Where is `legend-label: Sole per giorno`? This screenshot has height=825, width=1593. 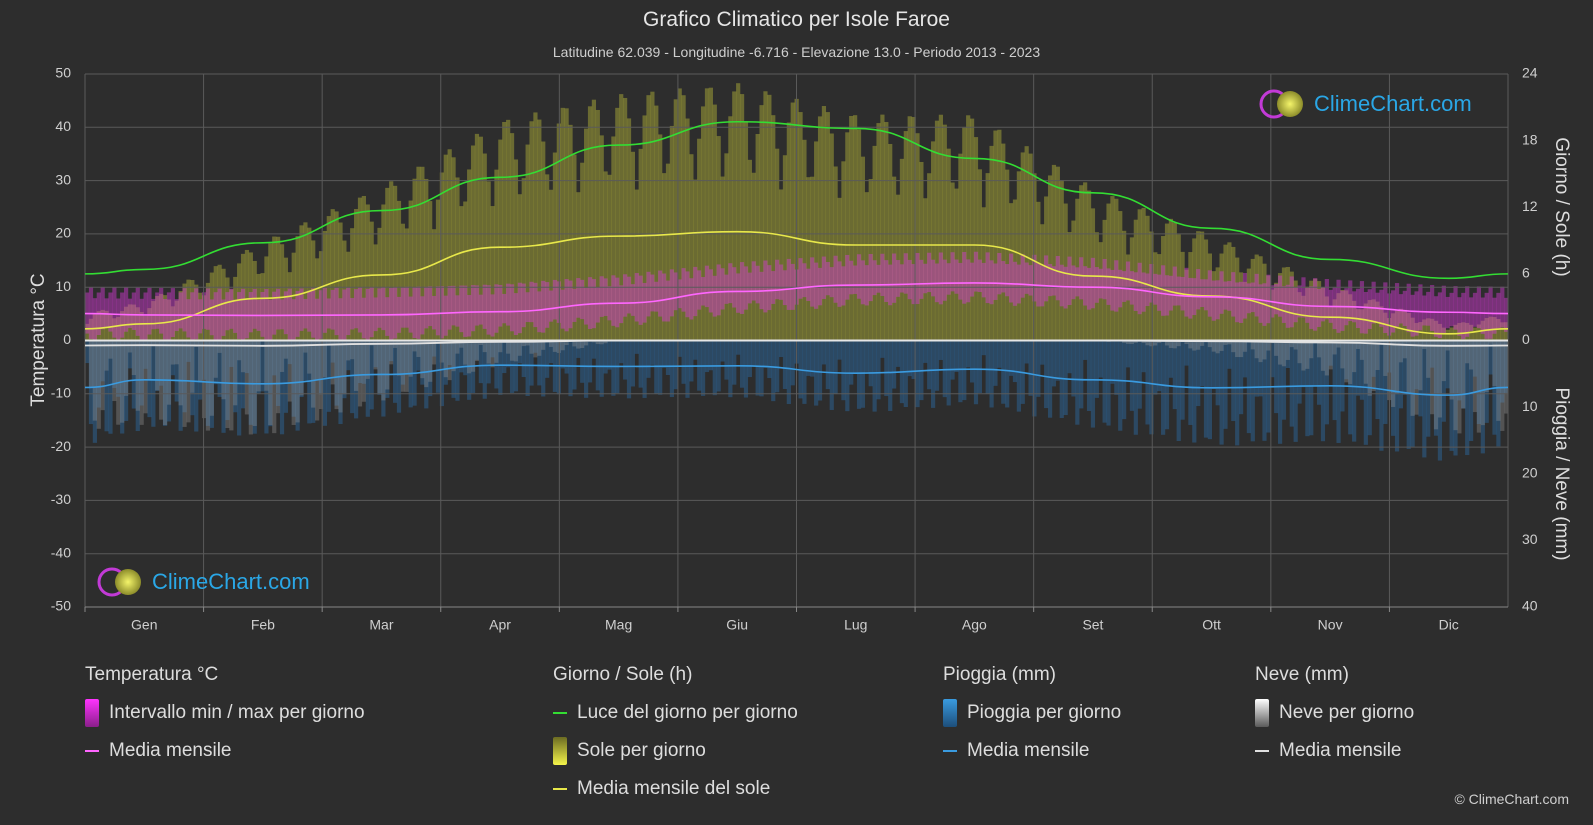 legend-label: Sole per giorno is located at coordinates (641, 750).